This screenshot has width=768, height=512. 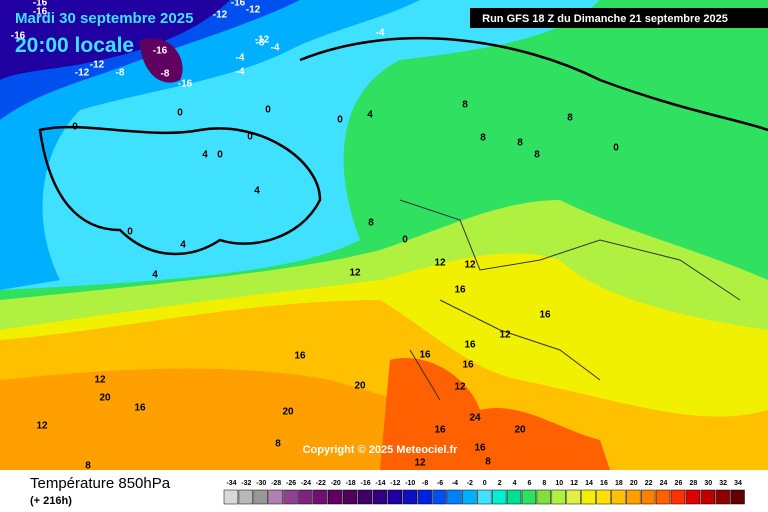 I want to click on scale-label: -12, so click(x=395, y=483).